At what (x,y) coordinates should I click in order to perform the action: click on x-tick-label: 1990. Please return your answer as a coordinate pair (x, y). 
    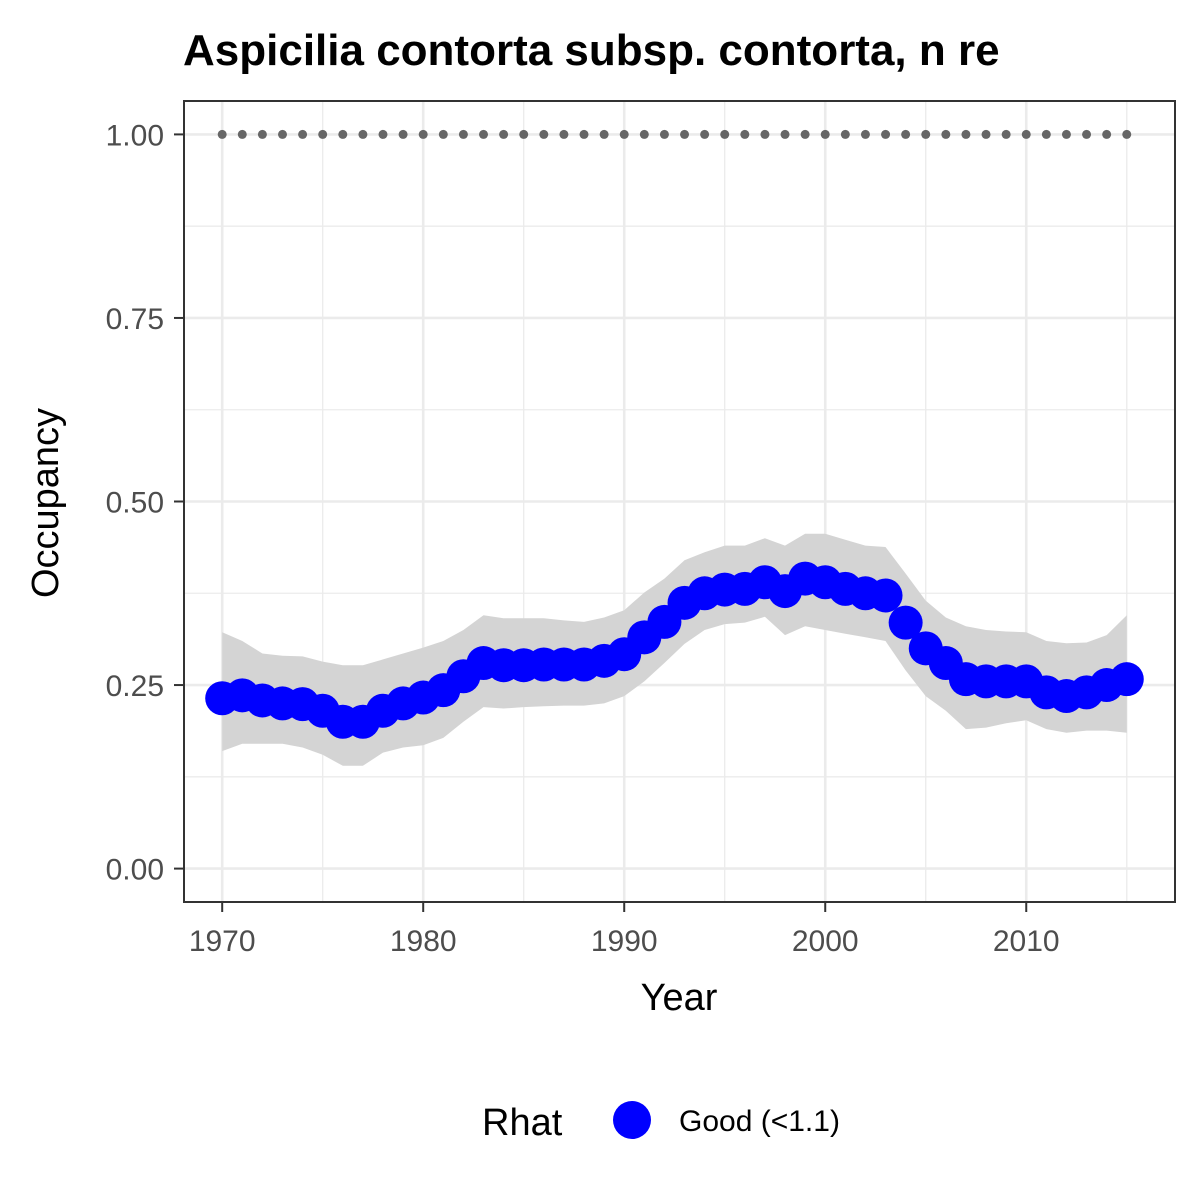
    Looking at the image, I should click on (624, 941).